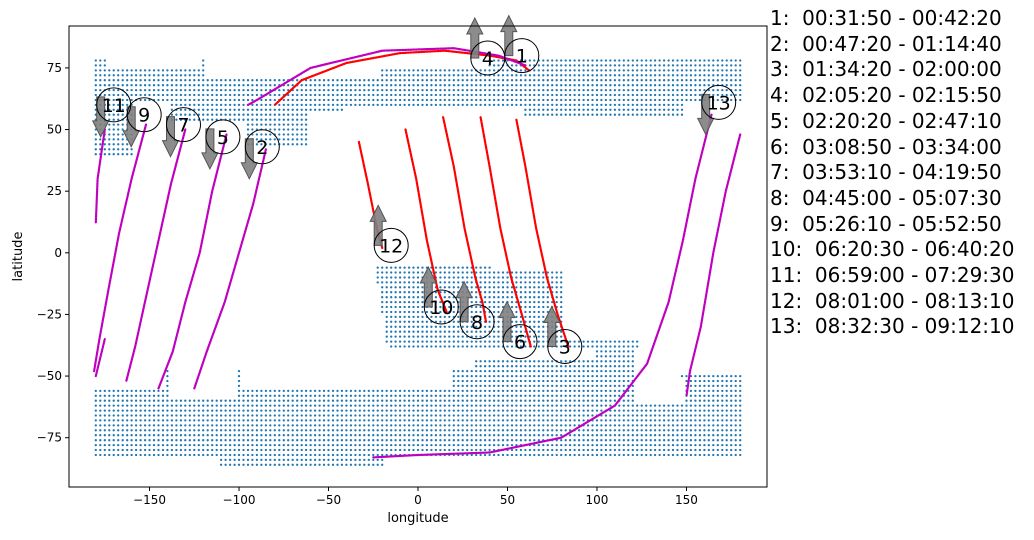 This screenshot has height=540, width=1034. What do you see at coordinates (464, 301) in the screenshot?
I see `arrow-up-icon` at bounding box center [464, 301].